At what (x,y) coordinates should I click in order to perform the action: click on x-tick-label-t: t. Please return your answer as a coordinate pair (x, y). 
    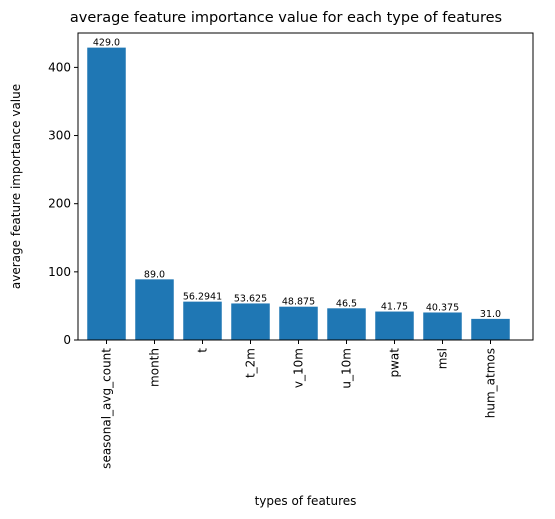
    Looking at the image, I should click on (203, 350).